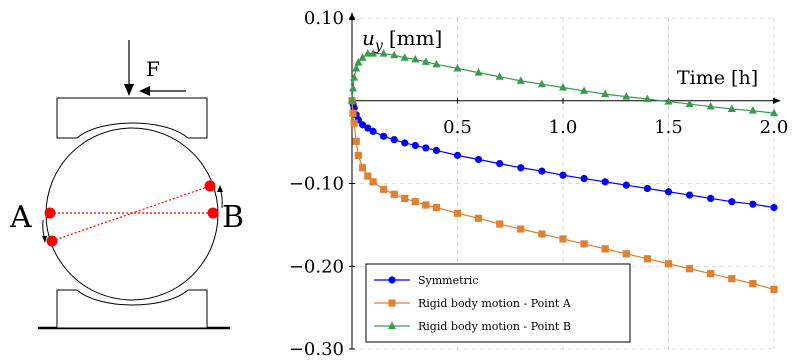  Describe the element at coordinates (494, 326) in the screenshot. I see `legend-label: Rigid body motion - Point B` at that location.